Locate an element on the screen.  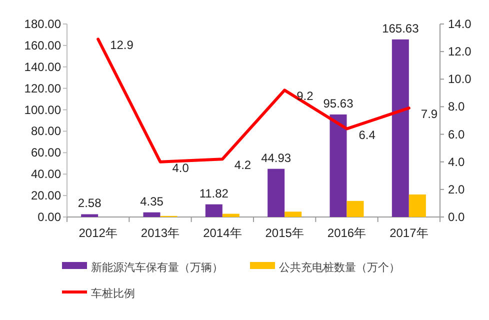
data-label: 2.58 is located at coordinates (90, 203).